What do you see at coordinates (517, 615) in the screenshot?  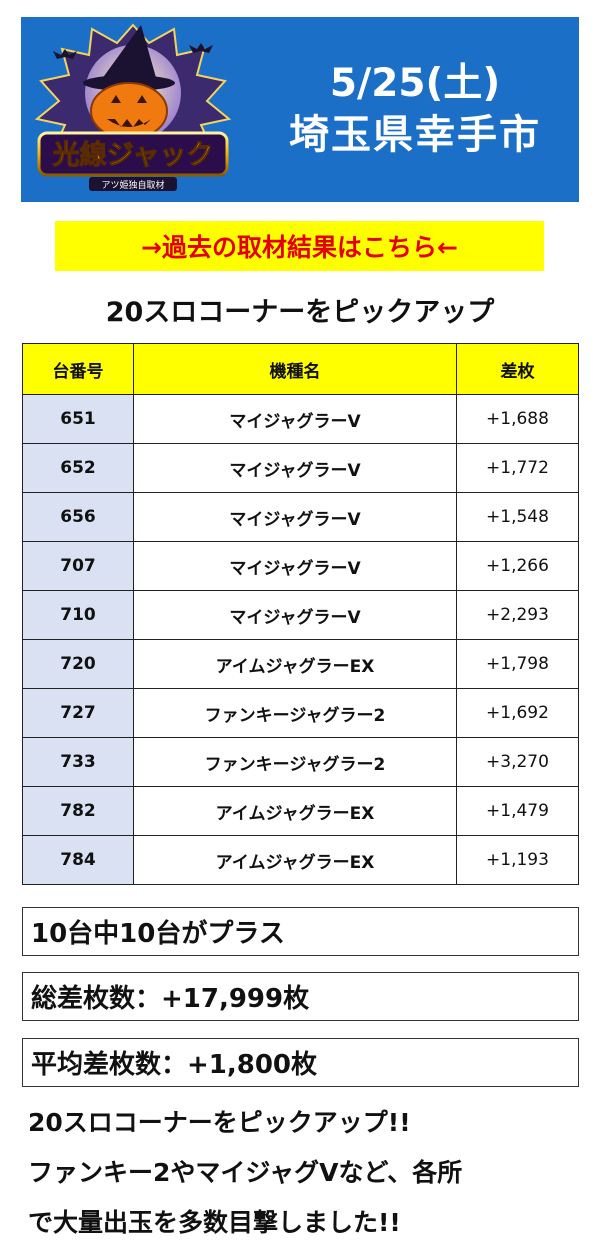 I see `difference: +2,293` at bounding box center [517, 615].